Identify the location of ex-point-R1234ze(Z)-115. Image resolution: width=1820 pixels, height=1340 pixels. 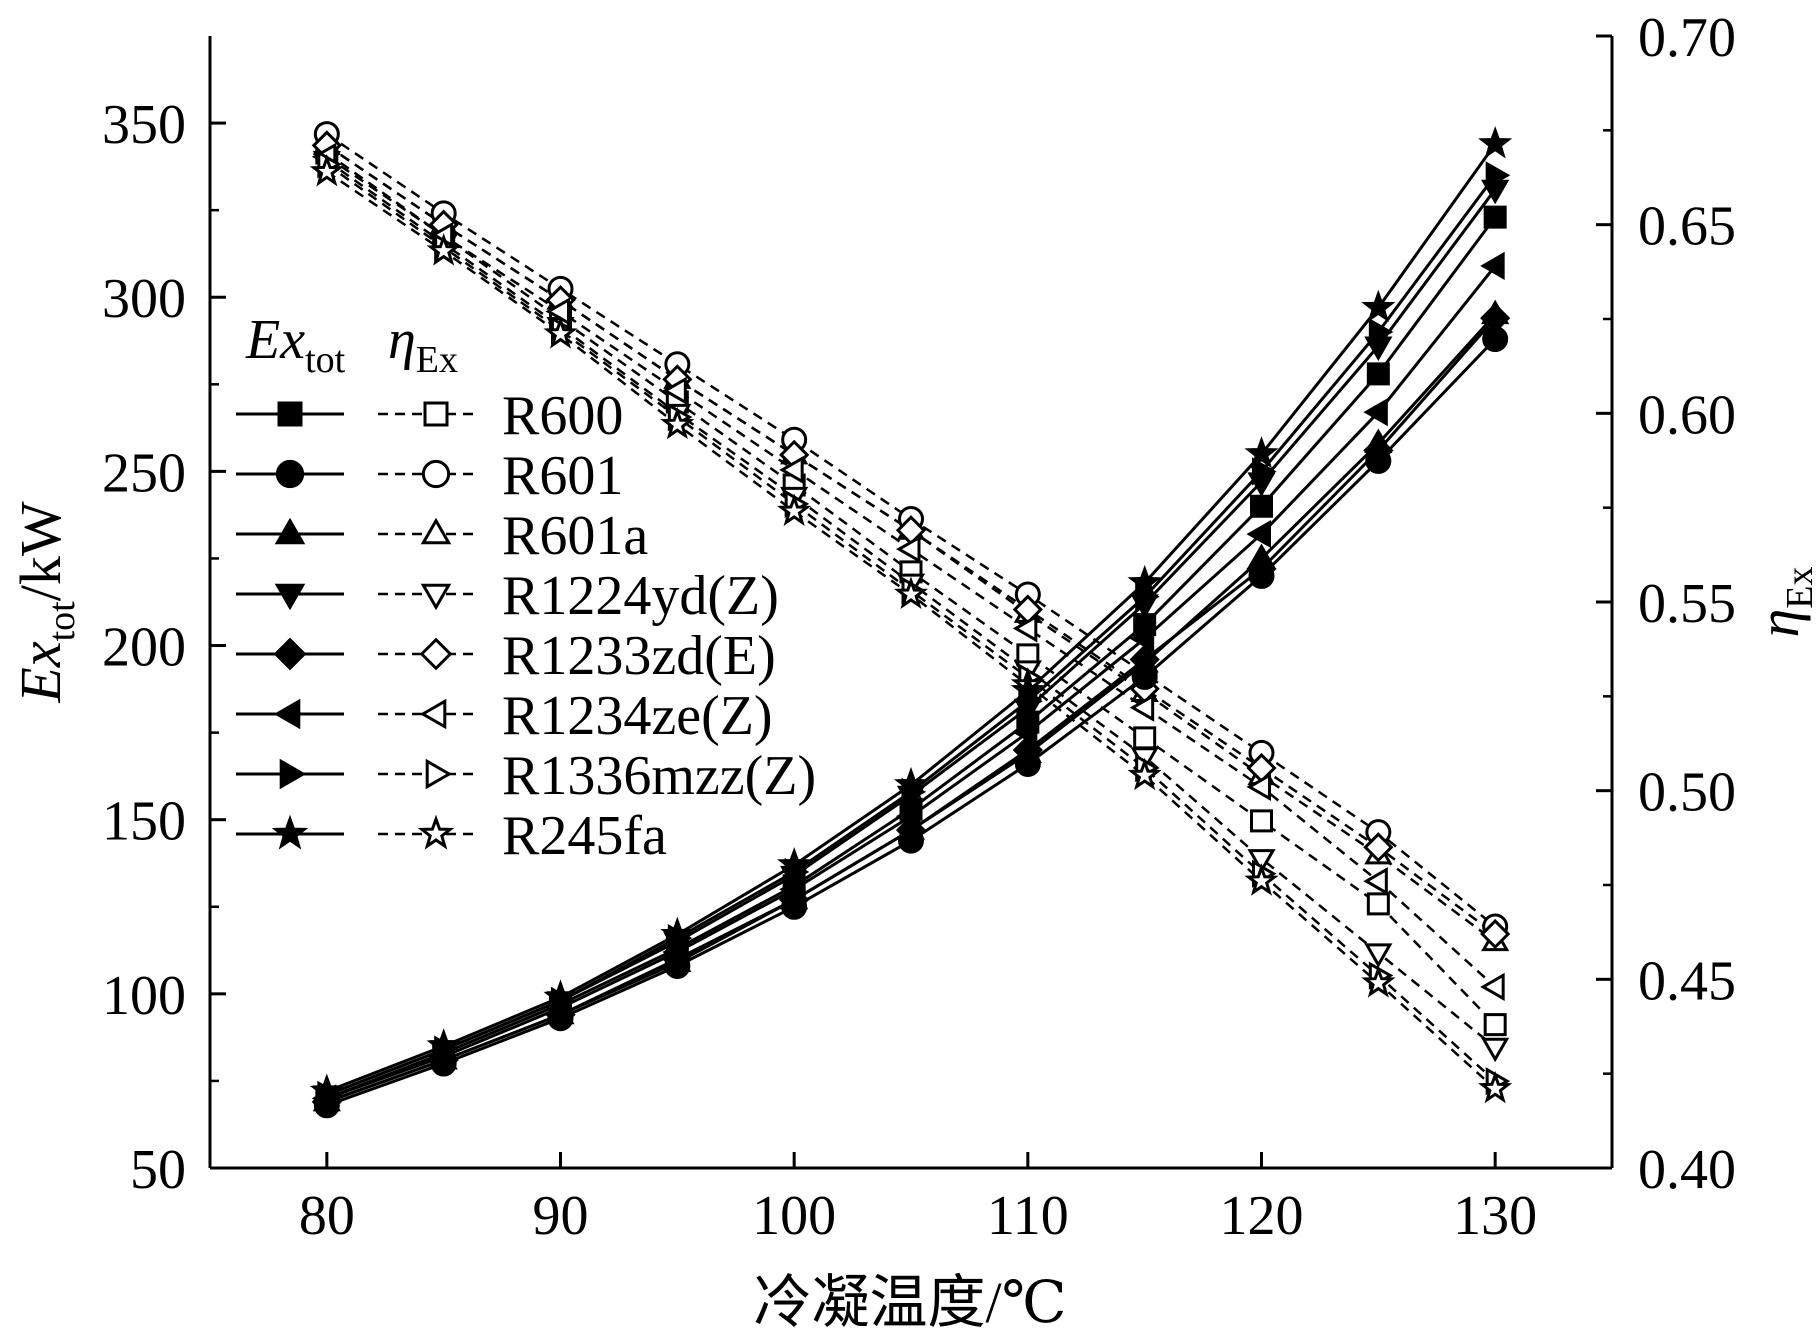
(1142, 638).